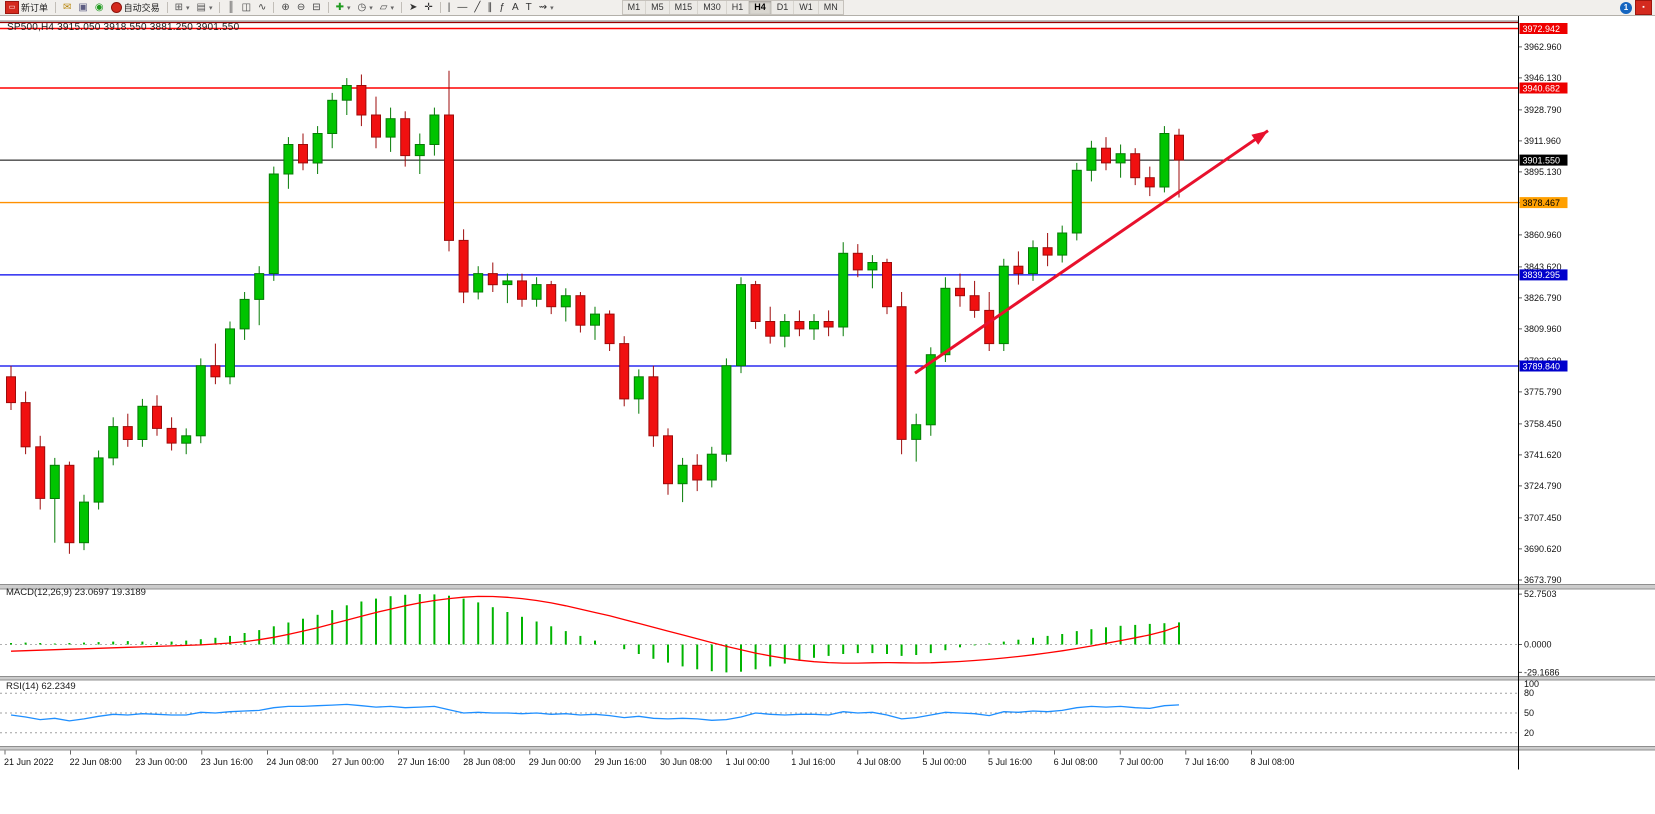  What do you see at coordinates (1543, 78) in the screenshot?
I see `svg-text: 3946.130` at bounding box center [1543, 78].